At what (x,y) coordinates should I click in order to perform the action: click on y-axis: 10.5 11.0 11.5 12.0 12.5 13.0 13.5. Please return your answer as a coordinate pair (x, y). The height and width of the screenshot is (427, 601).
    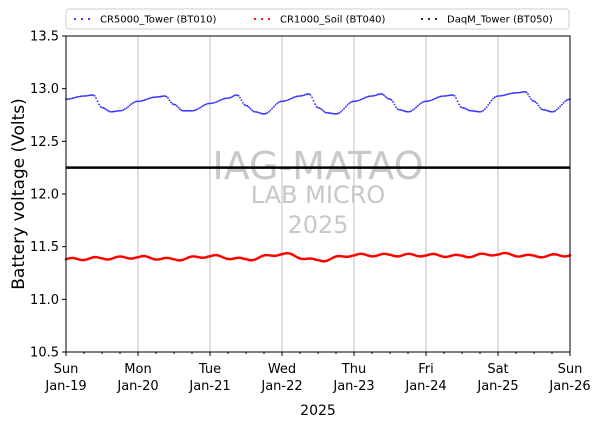
    Looking at the image, I should click on (48, 195).